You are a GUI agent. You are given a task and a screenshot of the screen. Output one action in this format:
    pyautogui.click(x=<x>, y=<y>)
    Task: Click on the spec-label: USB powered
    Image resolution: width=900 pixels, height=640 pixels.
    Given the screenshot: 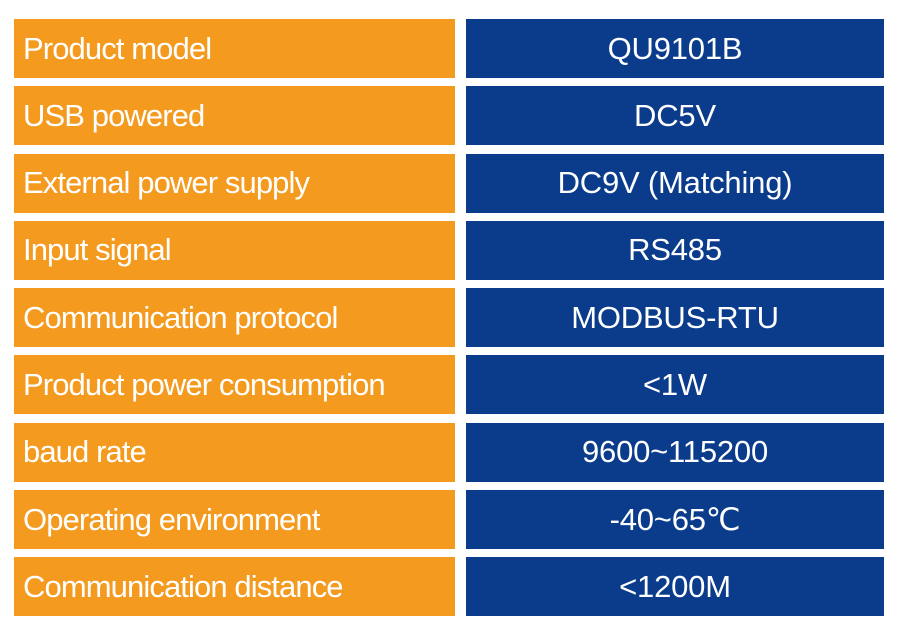 What is the action you would take?
    pyautogui.click(x=234, y=116)
    